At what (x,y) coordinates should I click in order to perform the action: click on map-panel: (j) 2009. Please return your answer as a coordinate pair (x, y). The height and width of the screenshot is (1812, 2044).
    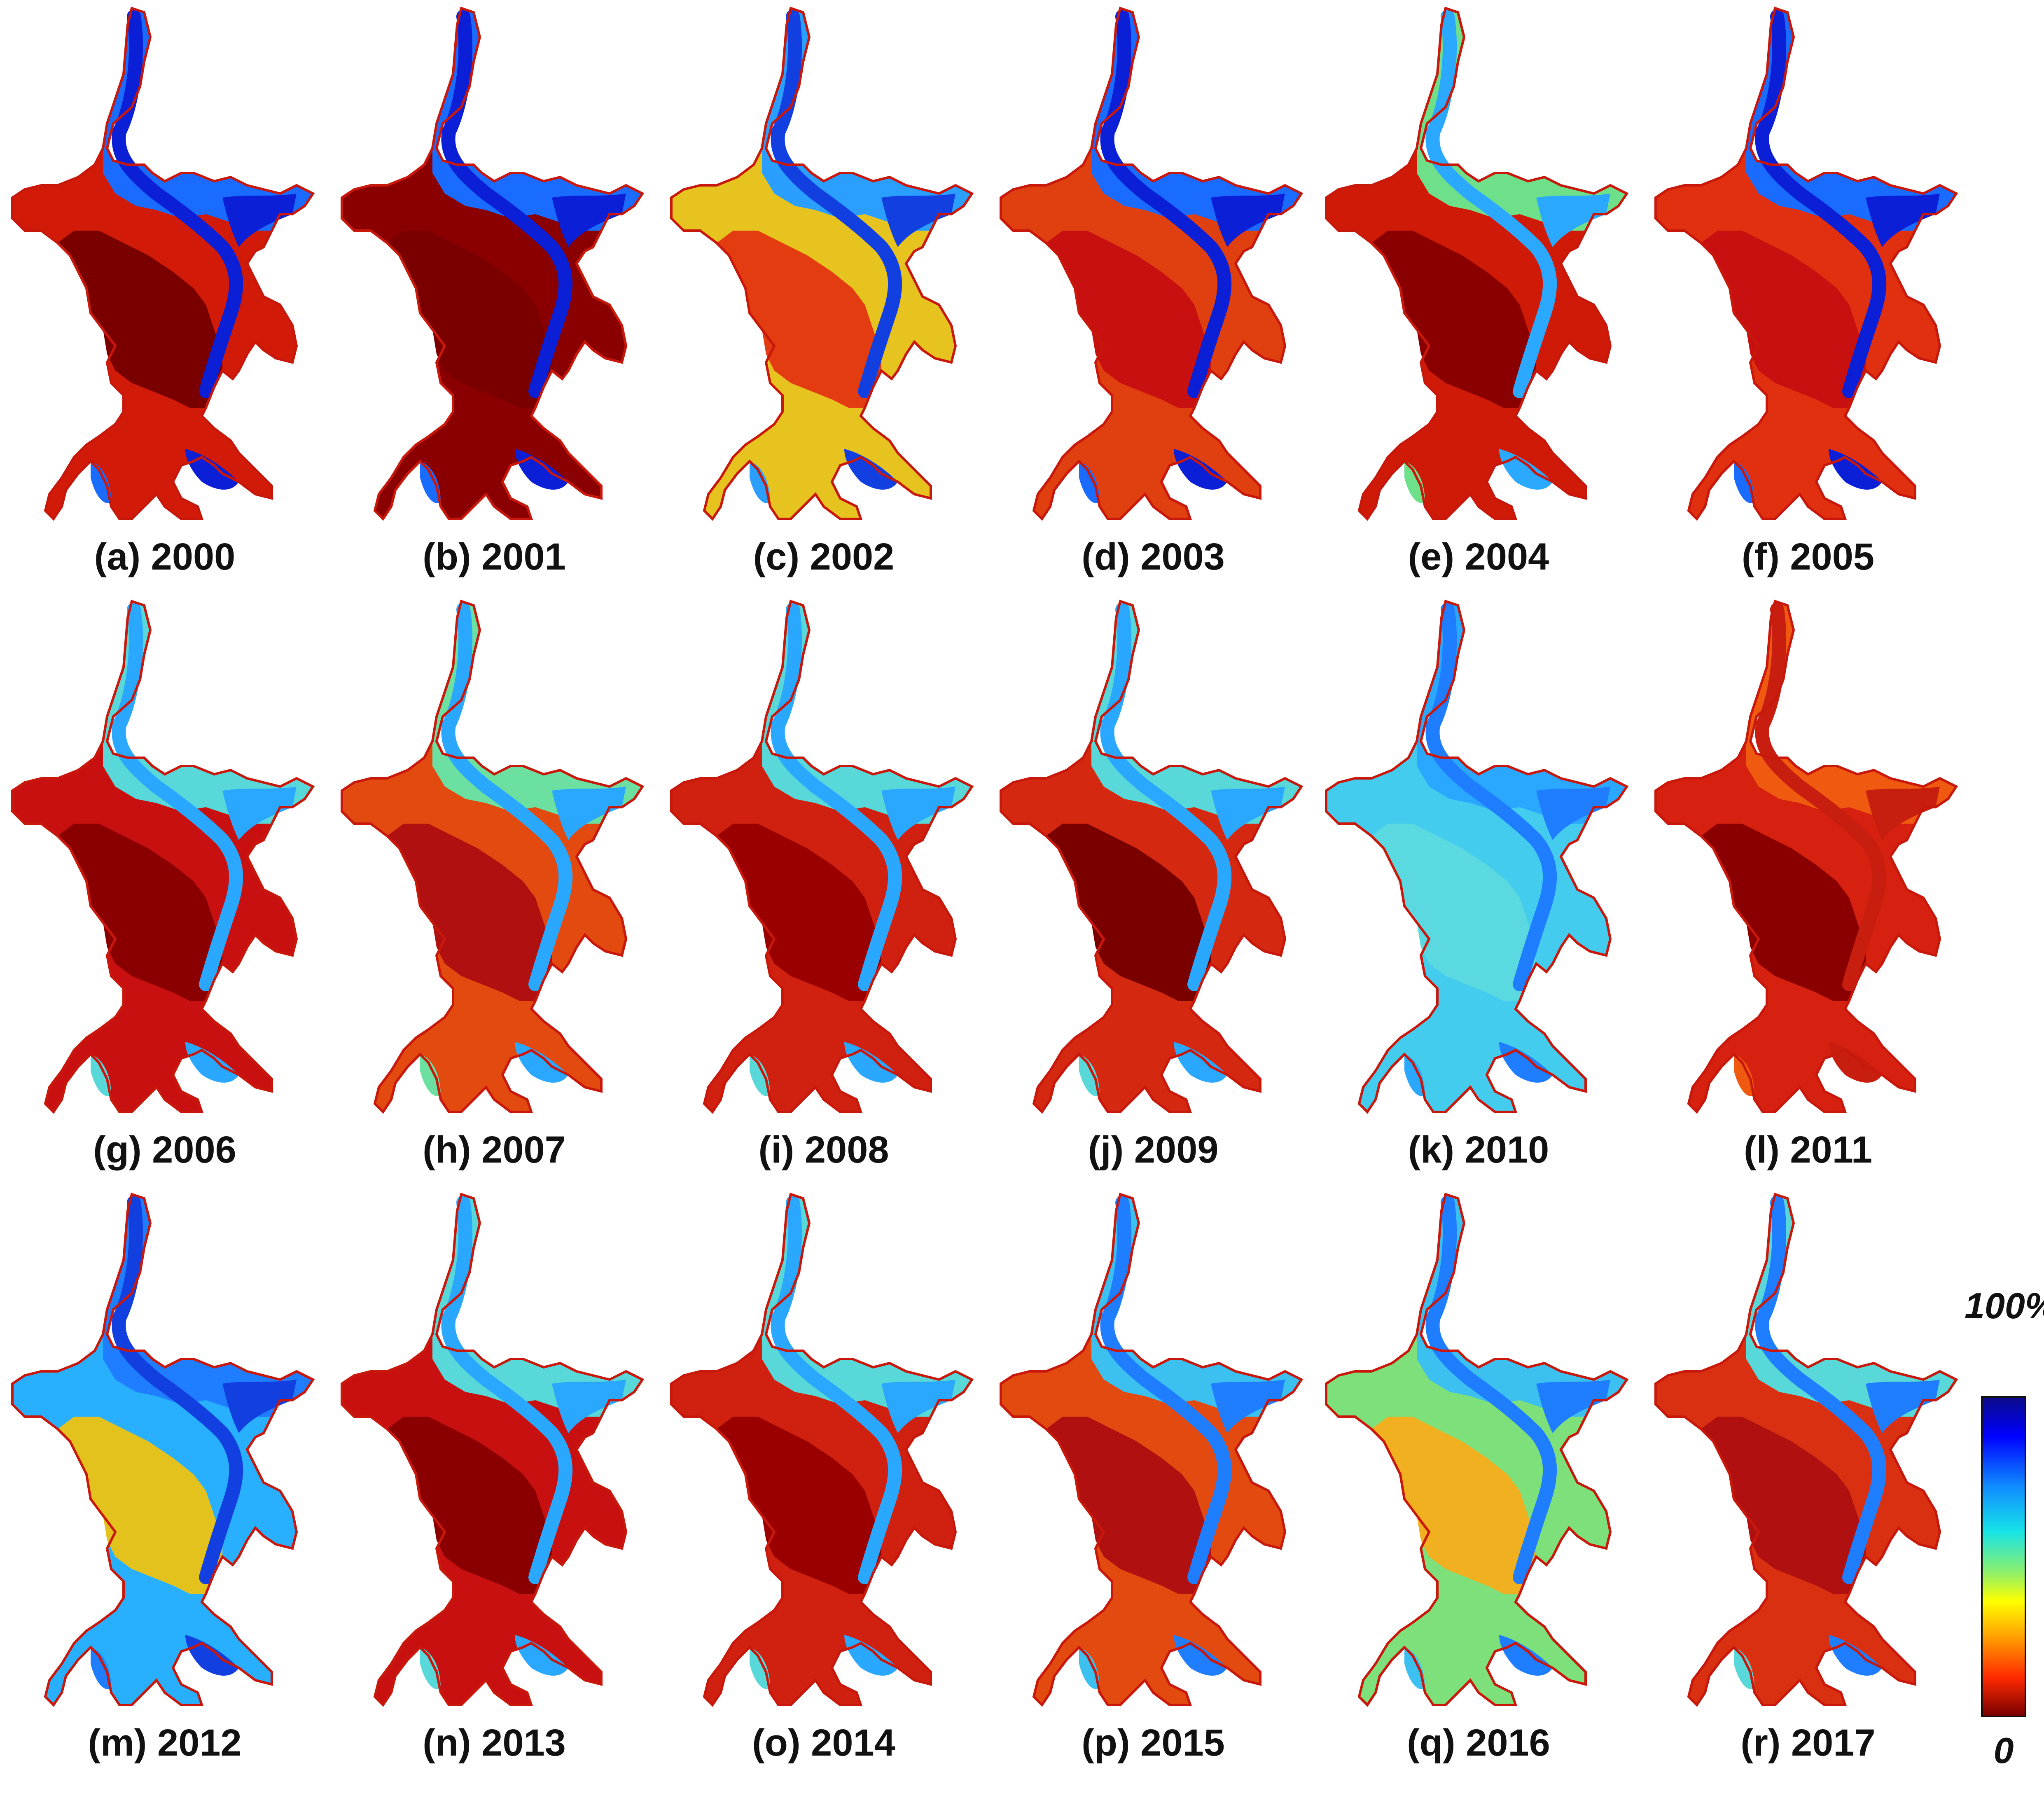
    Looking at the image, I should click on (1153, 889).